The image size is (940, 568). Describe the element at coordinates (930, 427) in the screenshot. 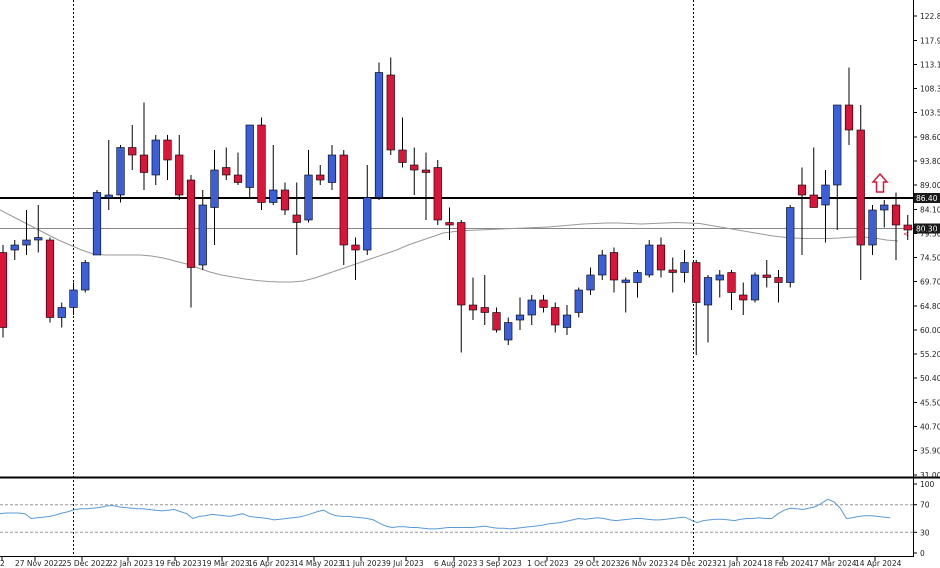

I see `price-tick-label: 40.70` at that location.